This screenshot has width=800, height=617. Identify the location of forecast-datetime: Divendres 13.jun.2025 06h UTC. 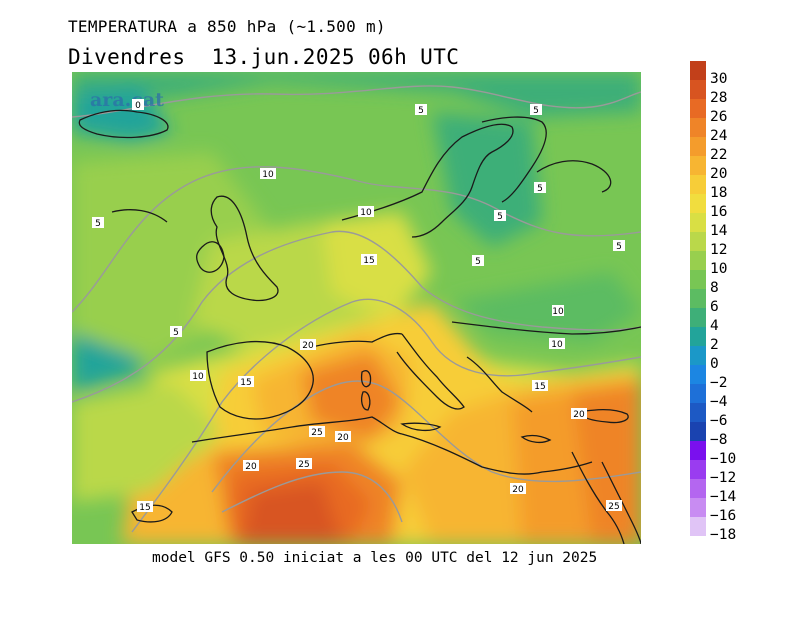
(264, 57).